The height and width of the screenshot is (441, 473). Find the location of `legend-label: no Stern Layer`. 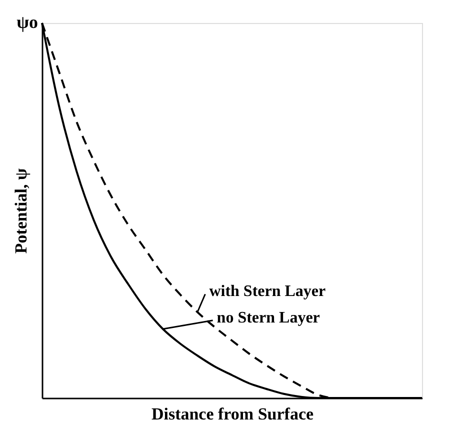

legend-label: no Stern Layer is located at coordinates (268, 317).